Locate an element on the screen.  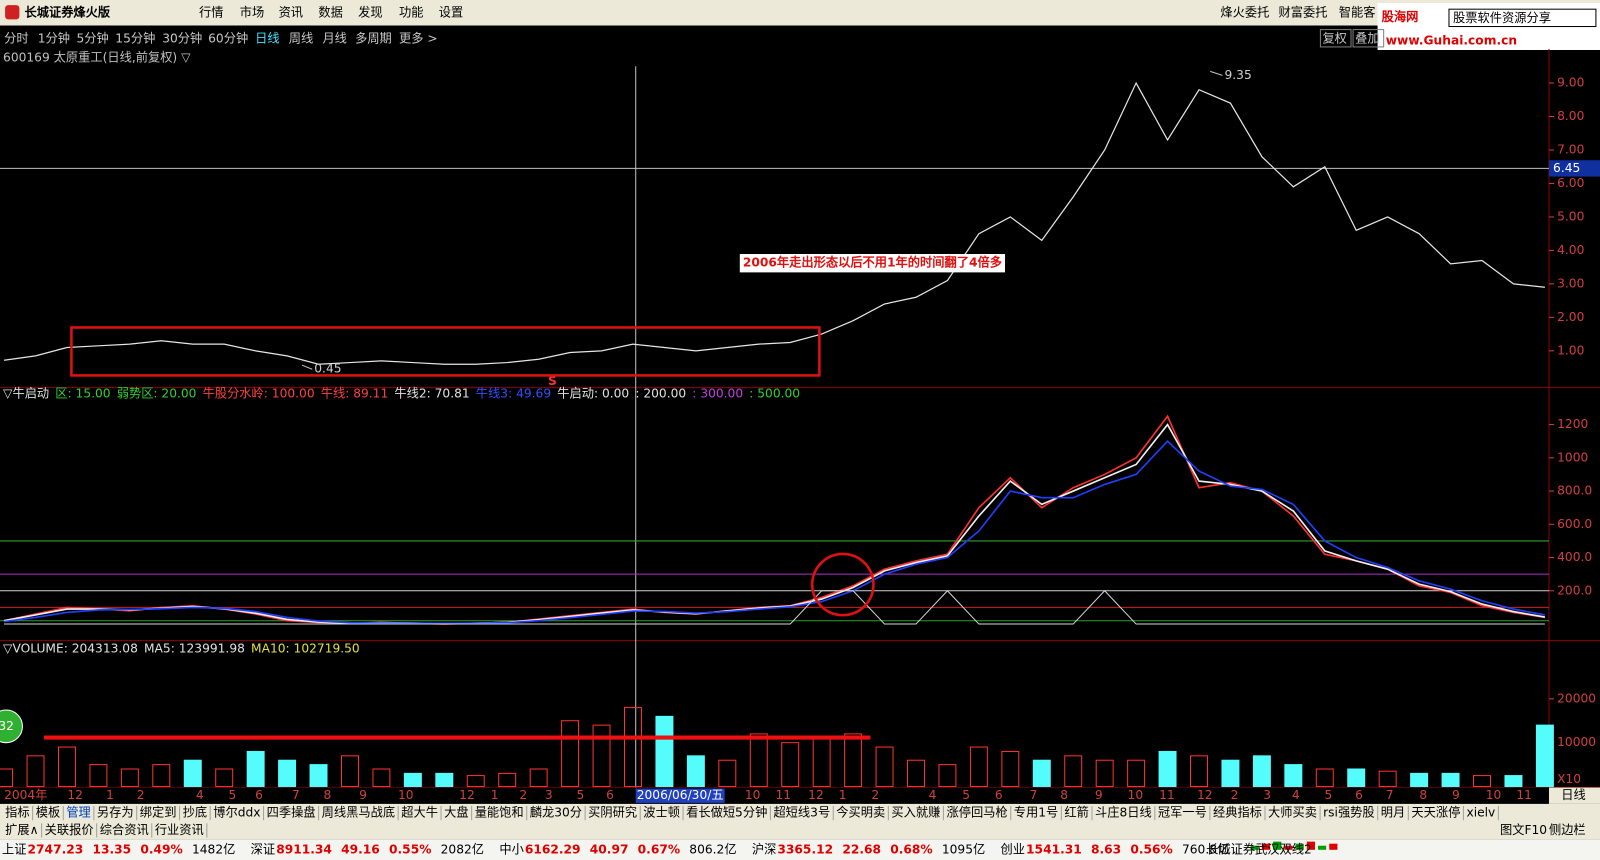
status-price: 8911.34 is located at coordinates (304, 849).